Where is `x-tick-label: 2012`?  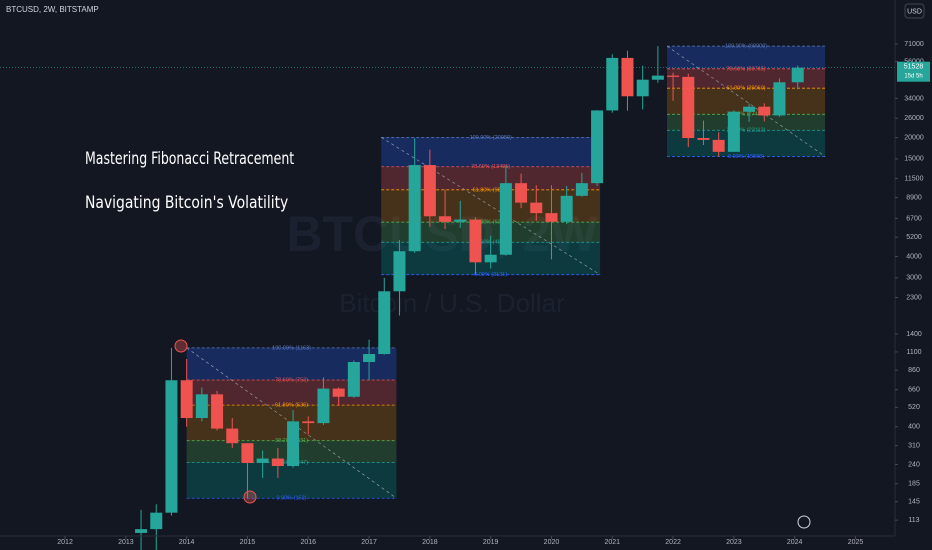
x-tick-label: 2012 is located at coordinates (65, 542).